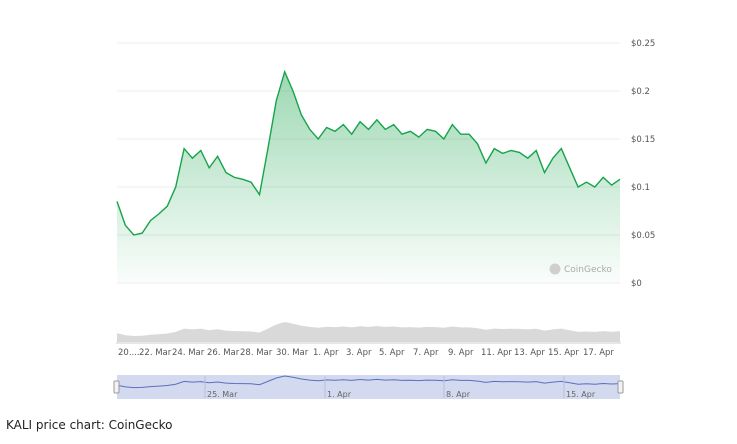  What do you see at coordinates (496, 353) in the screenshot?
I see `x-tick-label: 11. Apr` at bounding box center [496, 353].